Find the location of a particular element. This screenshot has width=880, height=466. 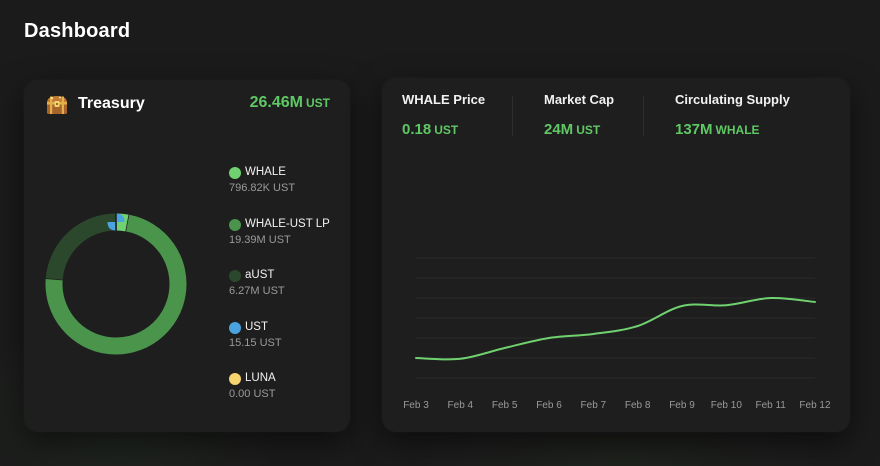

treasury-title: Treasury is located at coordinates (111, 103).